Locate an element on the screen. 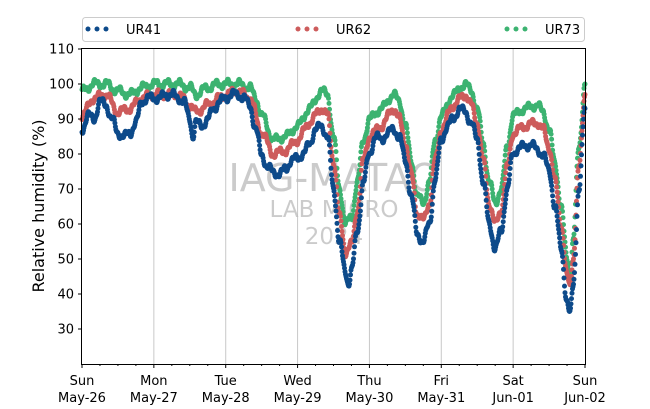  x-tick-label-day: Thu is located at coordinates (368, 381).